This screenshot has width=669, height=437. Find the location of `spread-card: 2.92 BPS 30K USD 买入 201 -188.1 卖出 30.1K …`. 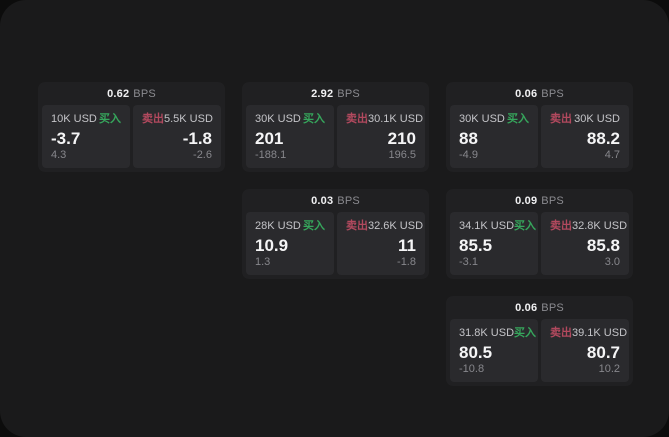

spread-card: 2.92 BPS 30K USD 买入 201 -188.1 卖出 30.1K … is located at coordinates (335, 127).